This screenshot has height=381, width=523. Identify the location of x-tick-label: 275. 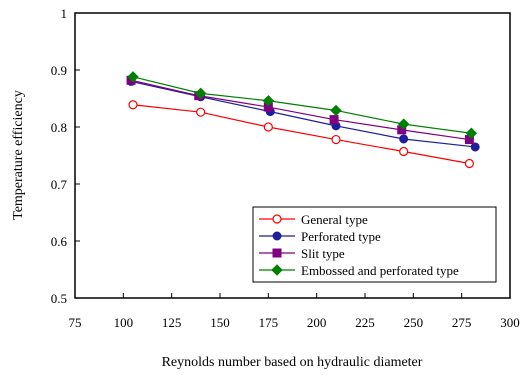
(462, 322).